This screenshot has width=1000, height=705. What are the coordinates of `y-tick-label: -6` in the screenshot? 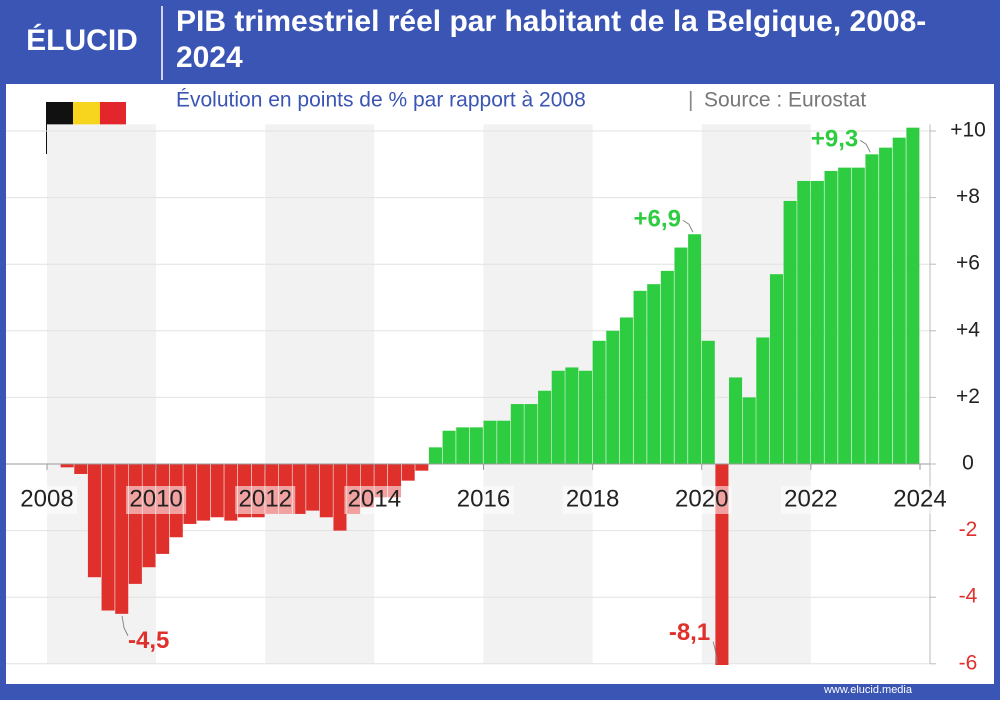 It's located at (968, 662).